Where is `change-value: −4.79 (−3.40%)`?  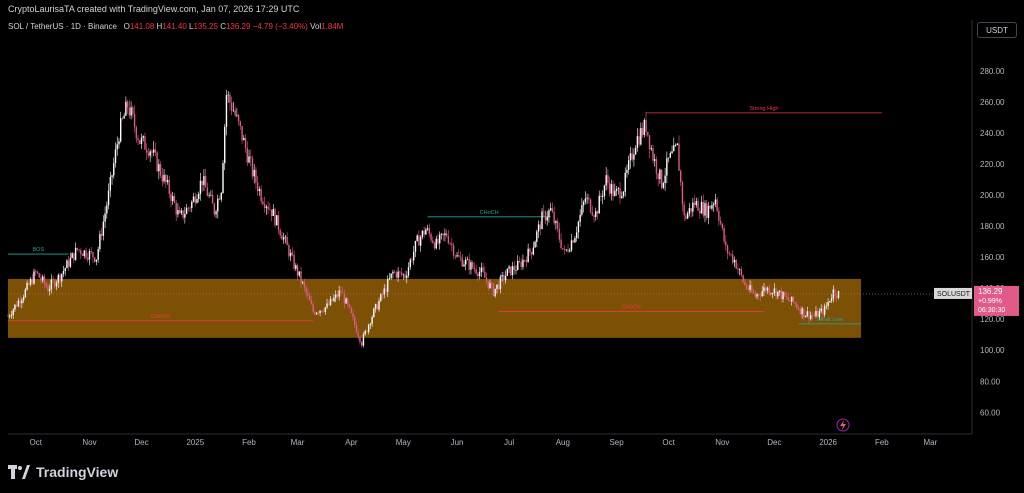 change-value: −4.79 (−3.40%) is located at coordinates (280, 26).